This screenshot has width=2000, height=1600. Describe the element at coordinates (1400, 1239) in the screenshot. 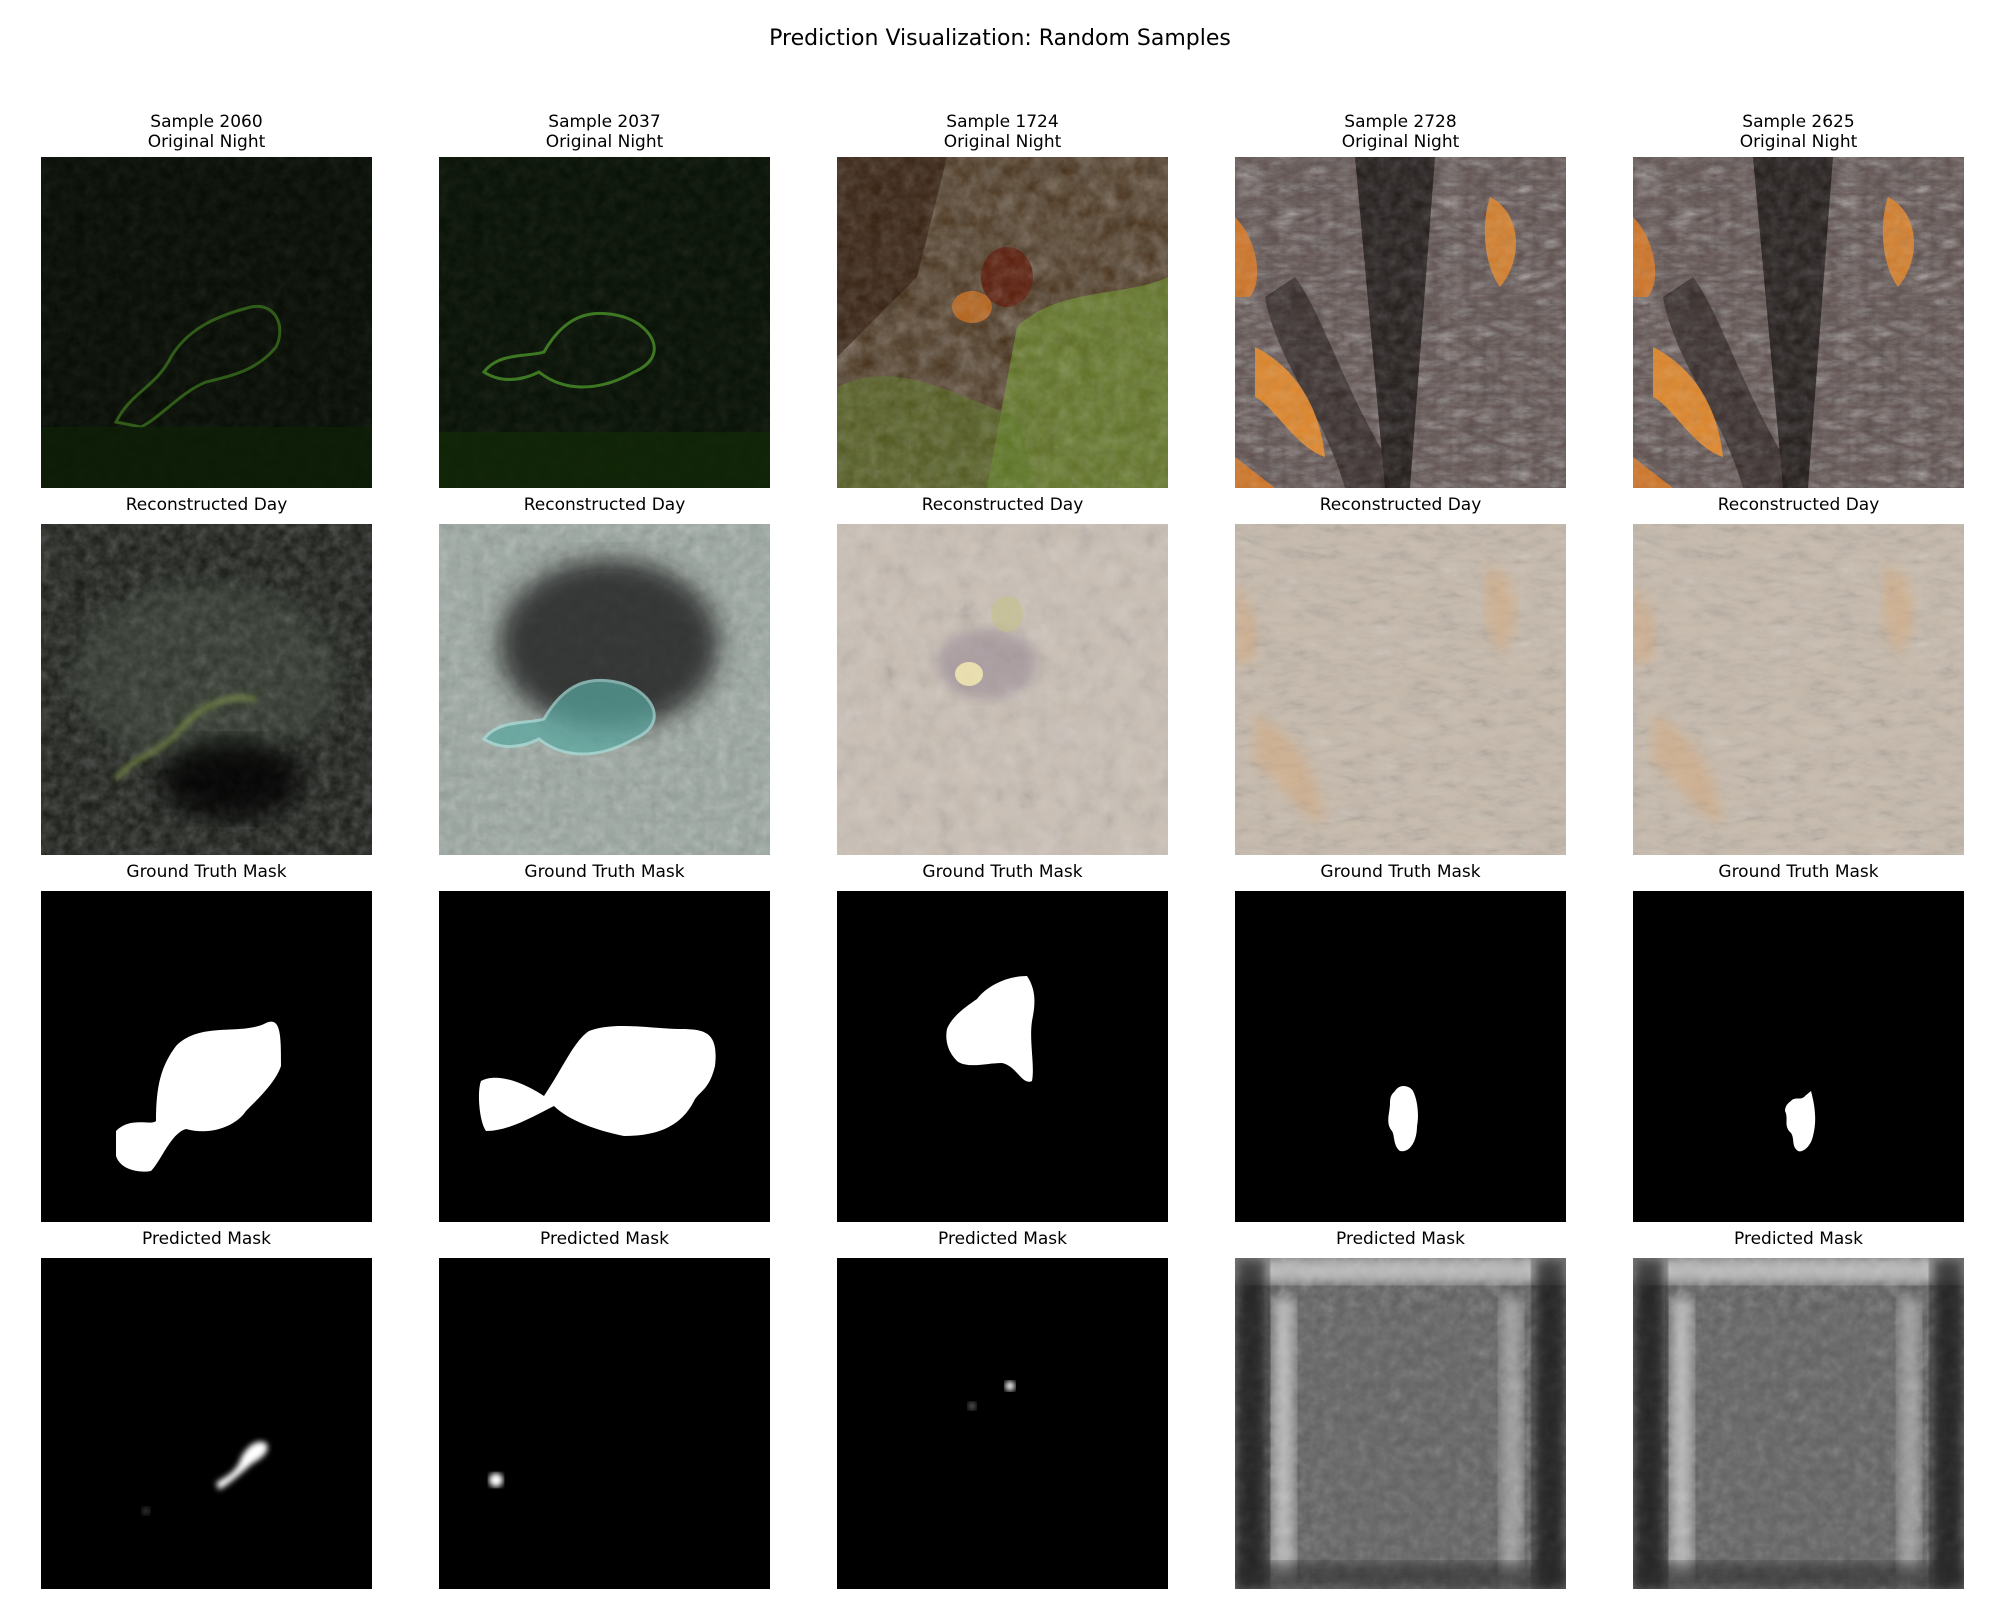

I see `sample-4-predicted-title: Predicted Mask` at that location.